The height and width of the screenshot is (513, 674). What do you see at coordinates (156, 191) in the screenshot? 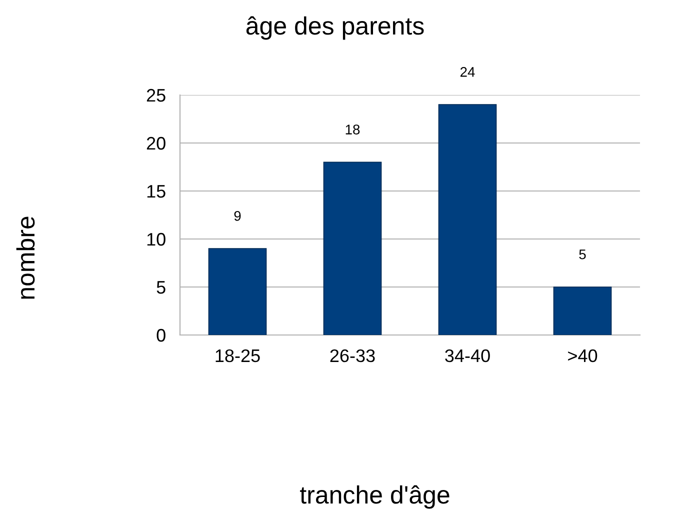
I see `y-tick-label: 15` at bounding box center [156, 191].